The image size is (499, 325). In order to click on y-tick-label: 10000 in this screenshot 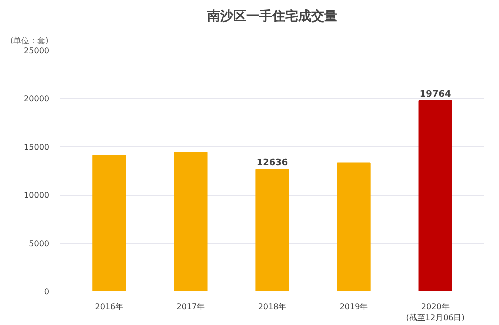, I will do `click(37, 195)`.